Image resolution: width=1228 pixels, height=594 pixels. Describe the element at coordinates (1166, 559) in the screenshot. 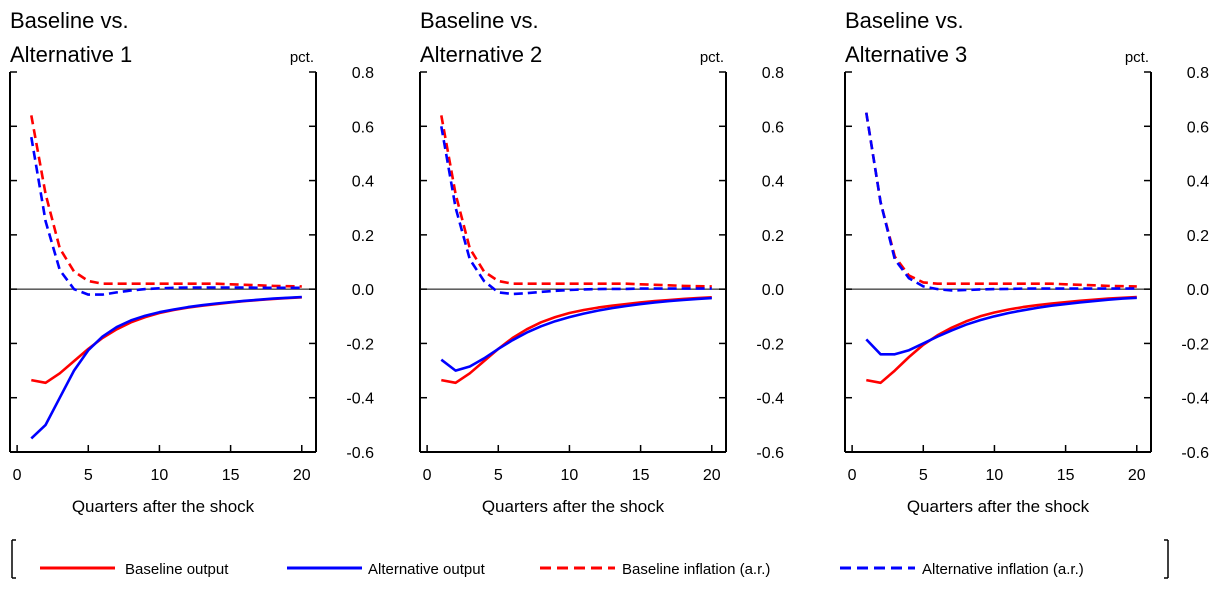

I see `legend-right-bracket` at that location.